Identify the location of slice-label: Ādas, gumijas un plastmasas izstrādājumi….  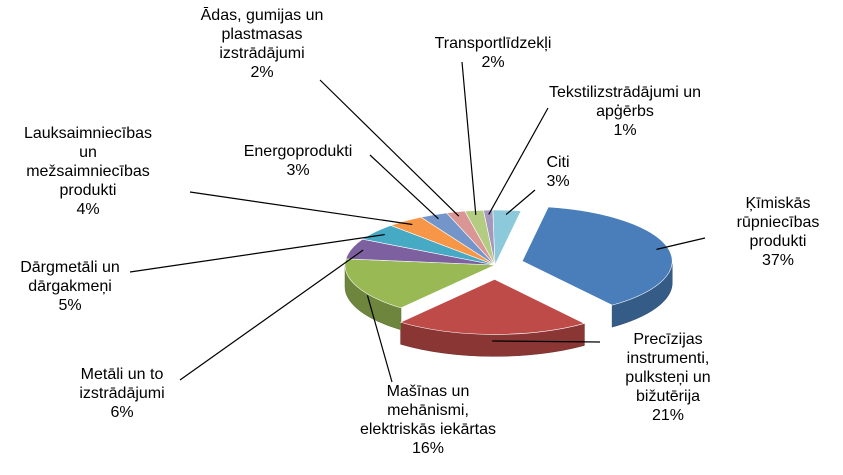
(262, 44).